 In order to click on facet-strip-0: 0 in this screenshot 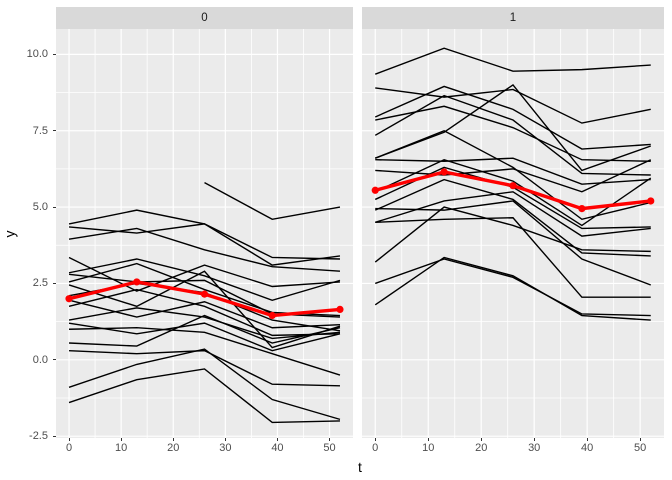, I will do `click(204, 18)`.